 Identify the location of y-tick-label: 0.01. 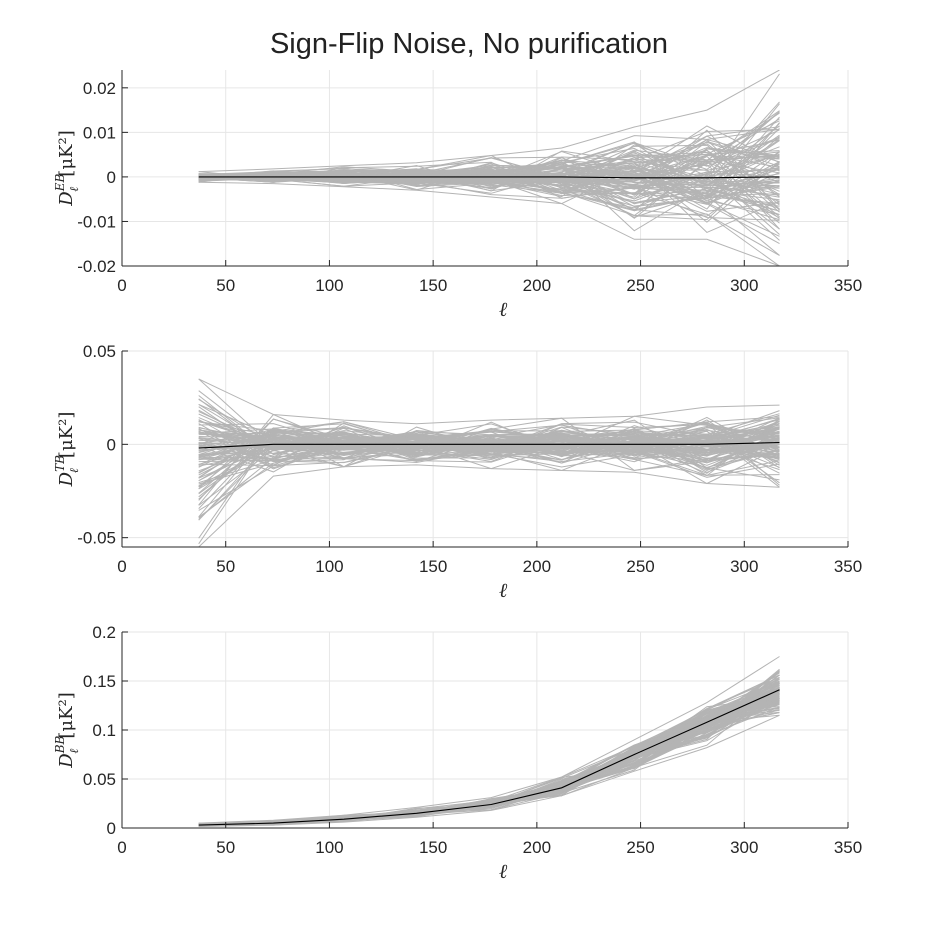
(99, 132).